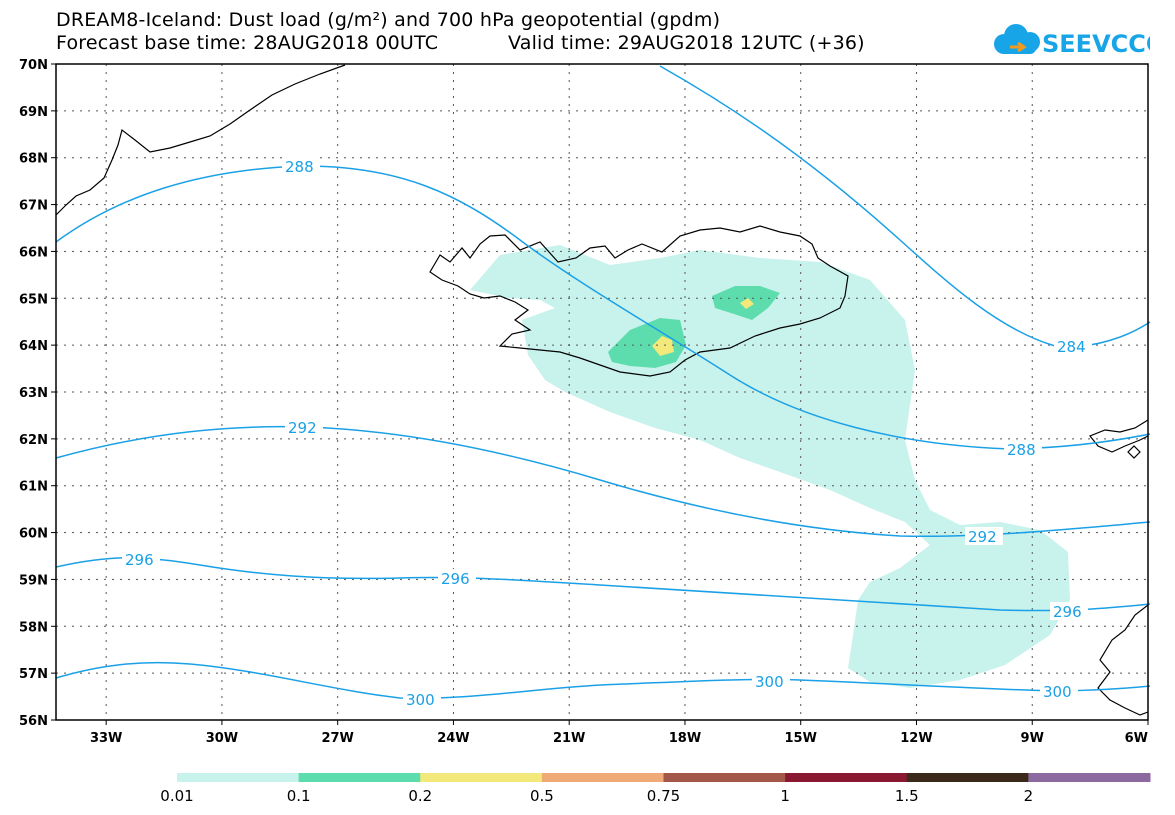 This screenshot has height=815, width=1175. I want to click on latitude-label: 60N, so click(33, 534).